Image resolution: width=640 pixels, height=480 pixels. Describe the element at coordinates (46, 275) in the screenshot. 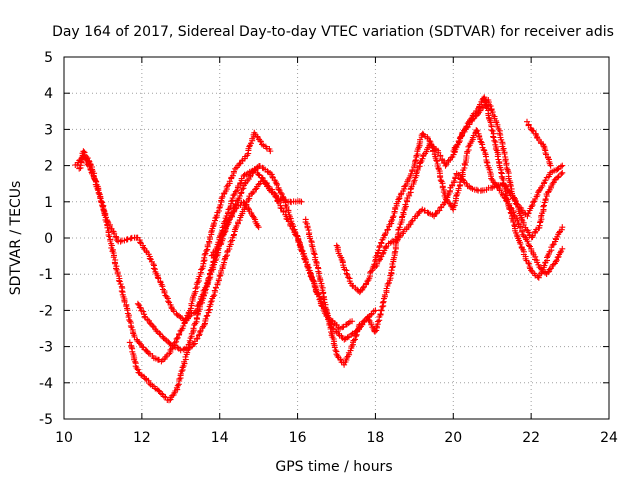

I see `y-tick-label: -1` at that location.